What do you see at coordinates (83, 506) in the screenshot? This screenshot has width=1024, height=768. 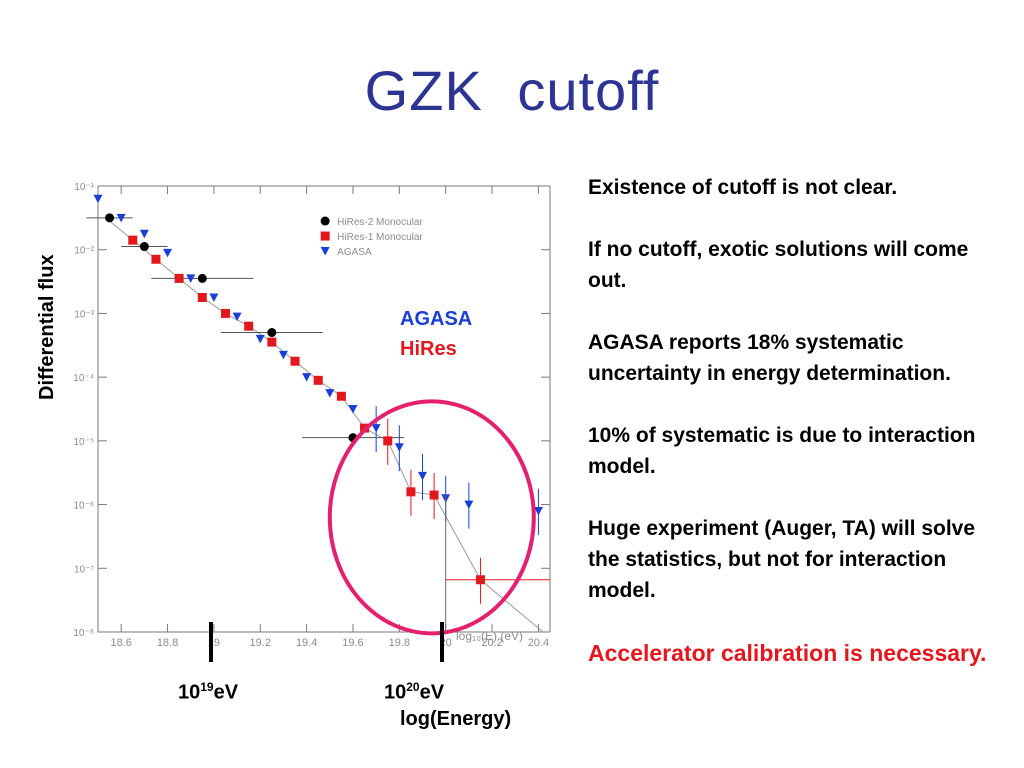 I see `y-tick-label: 10⁻⁶` at bounding box center [83, 506].